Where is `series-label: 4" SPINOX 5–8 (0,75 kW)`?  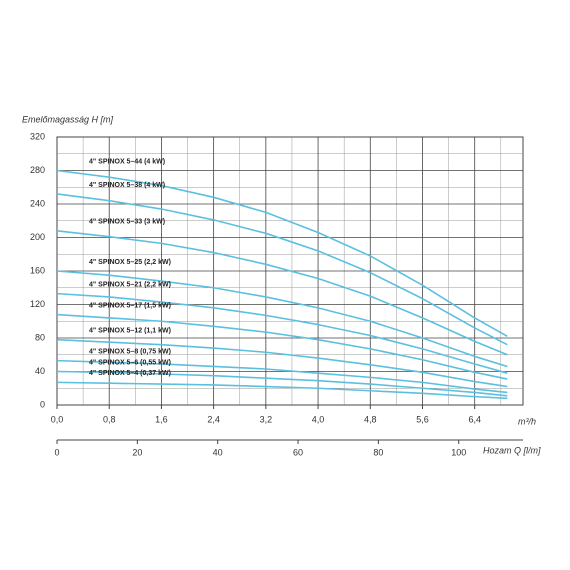
series-label: 4" SPINOX 5–8 (0,75 kW) is located at coordinates (130, 351).